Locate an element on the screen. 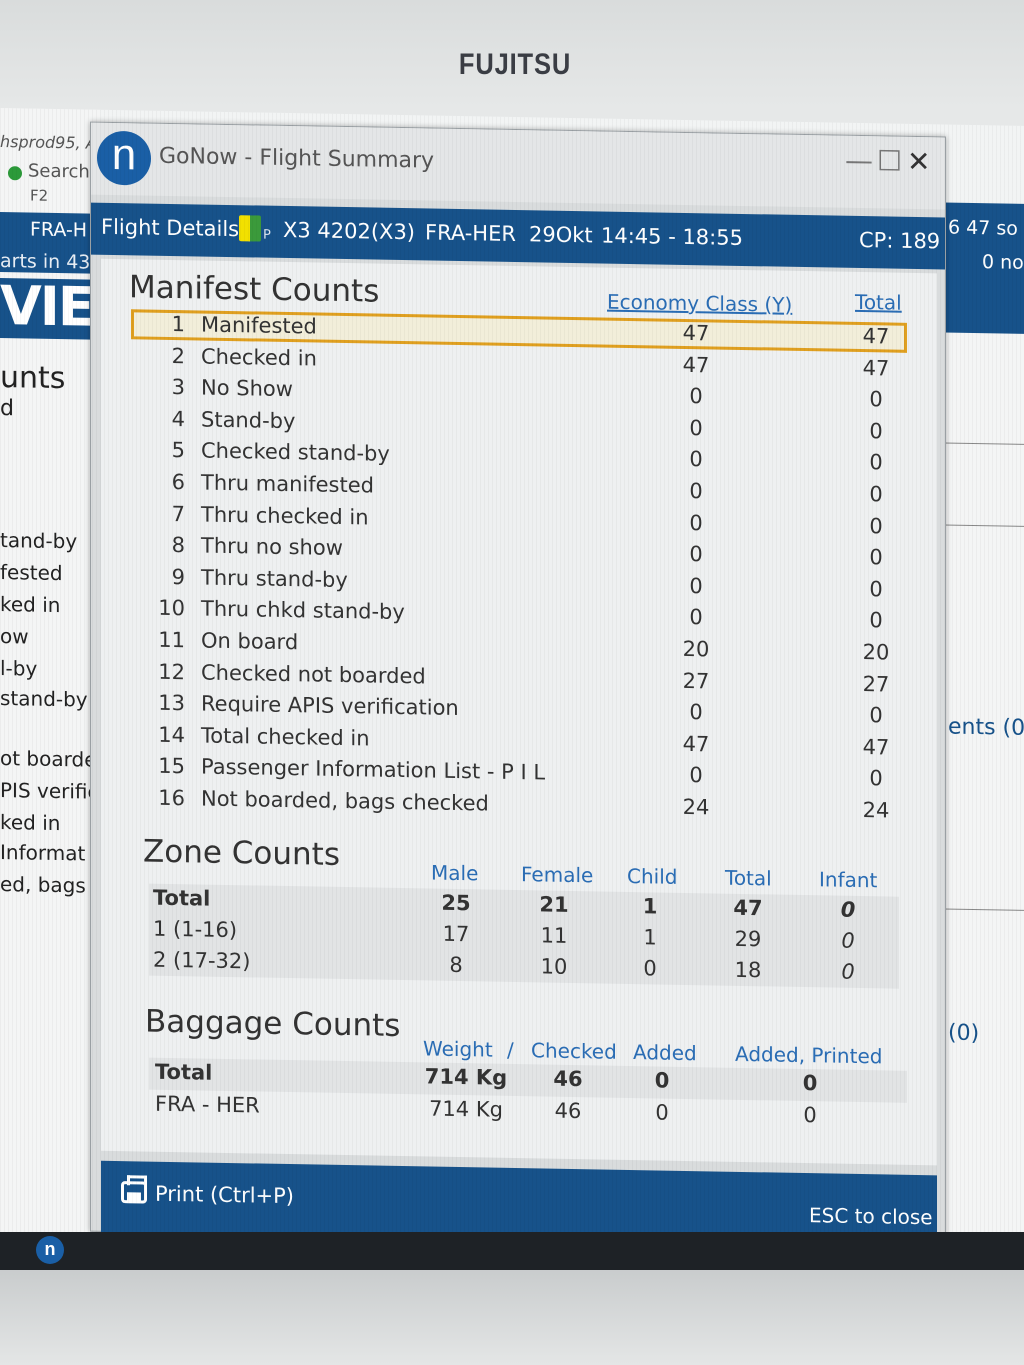  bg-left-label: tand-by is located at coordinates (39, 541).